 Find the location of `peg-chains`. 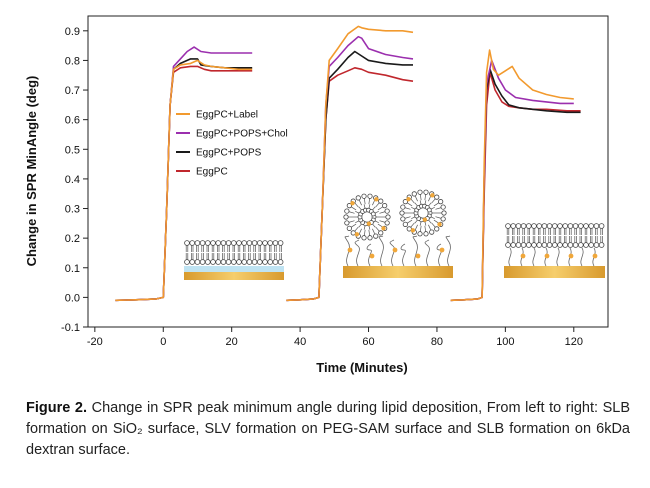

peg-chains is located at coordinates (397, 251).